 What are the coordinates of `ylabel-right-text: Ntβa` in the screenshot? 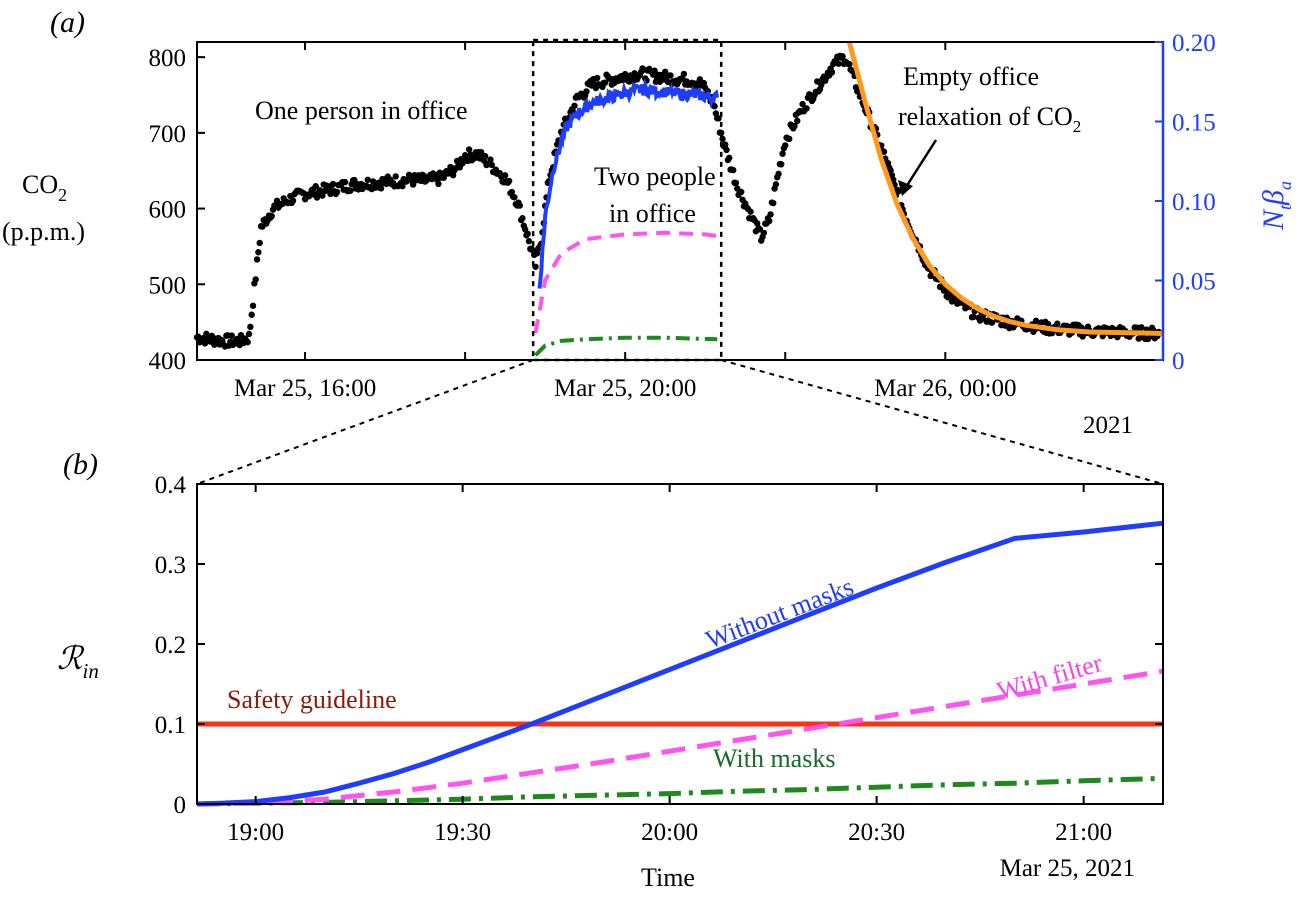 It's located at (1276, 206).